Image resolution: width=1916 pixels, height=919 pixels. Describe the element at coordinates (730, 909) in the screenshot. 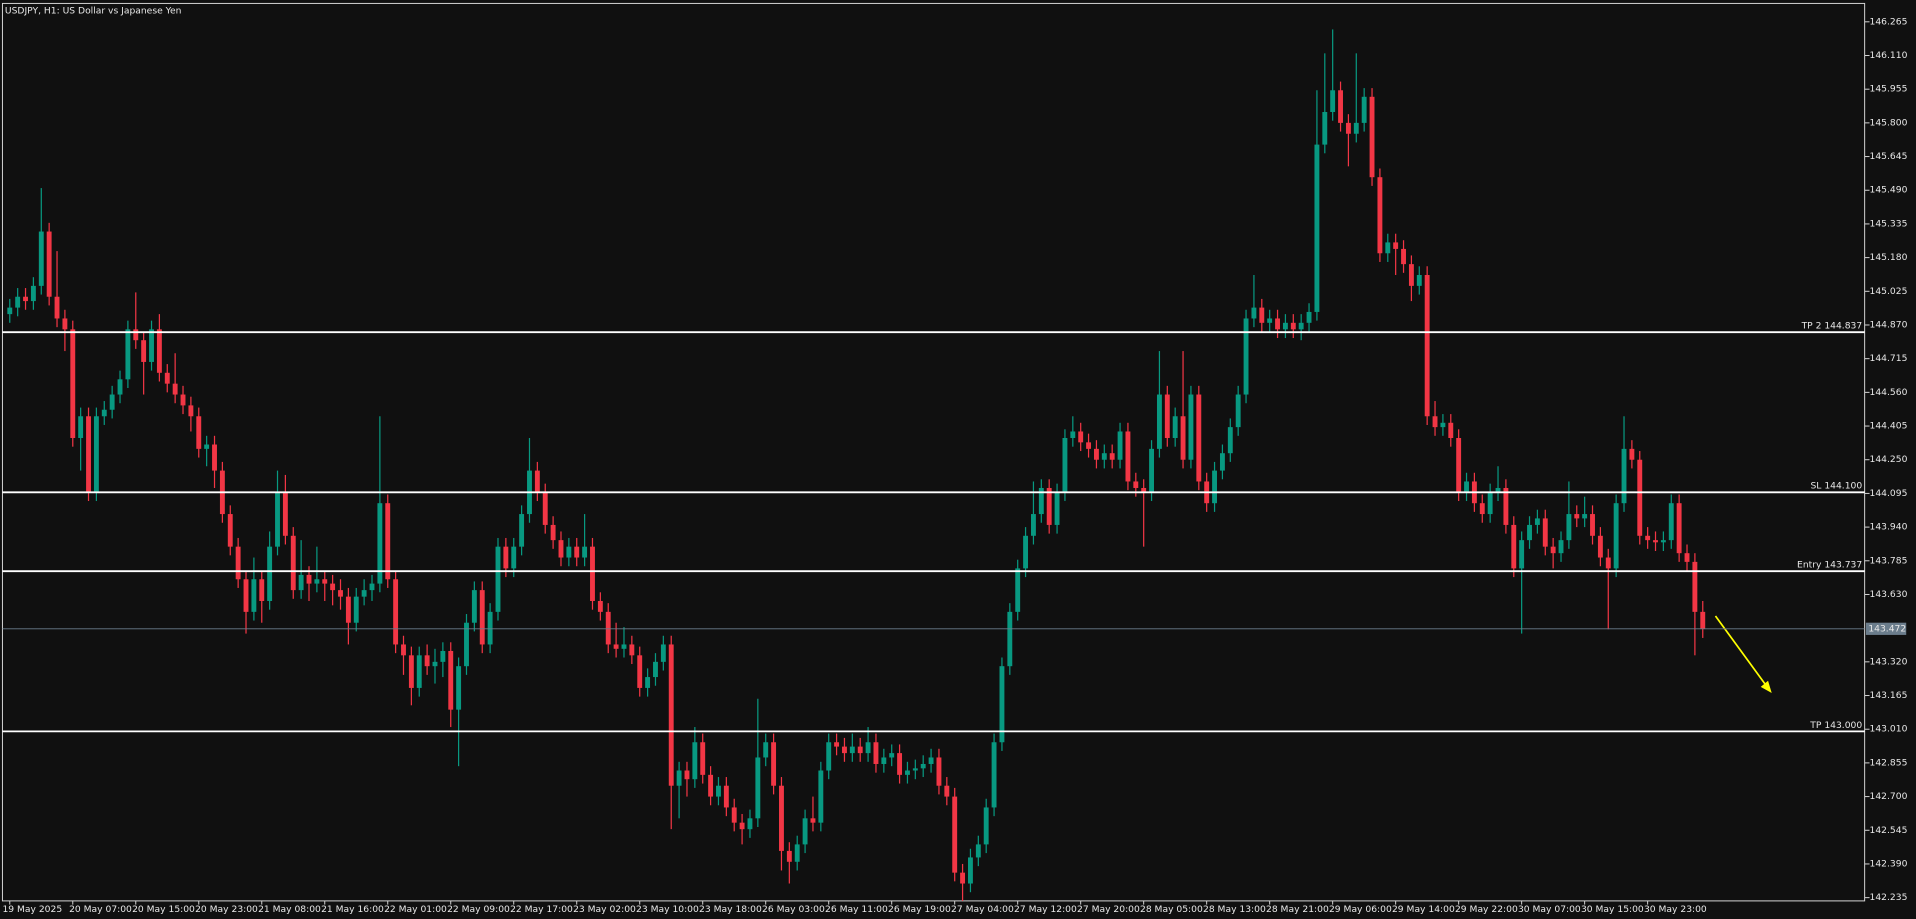

I see `x-tick-label: 23 May 18:00` at that location.